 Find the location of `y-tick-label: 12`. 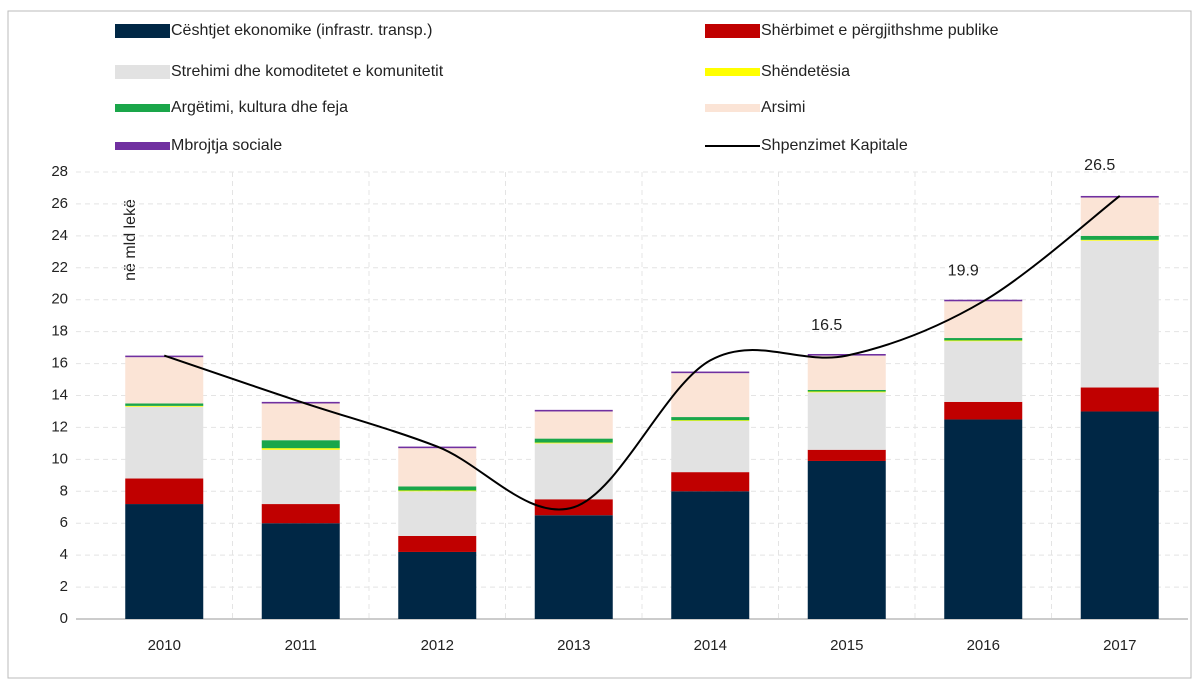

y-tick-label: 12 is located at coordinates (59, 426).